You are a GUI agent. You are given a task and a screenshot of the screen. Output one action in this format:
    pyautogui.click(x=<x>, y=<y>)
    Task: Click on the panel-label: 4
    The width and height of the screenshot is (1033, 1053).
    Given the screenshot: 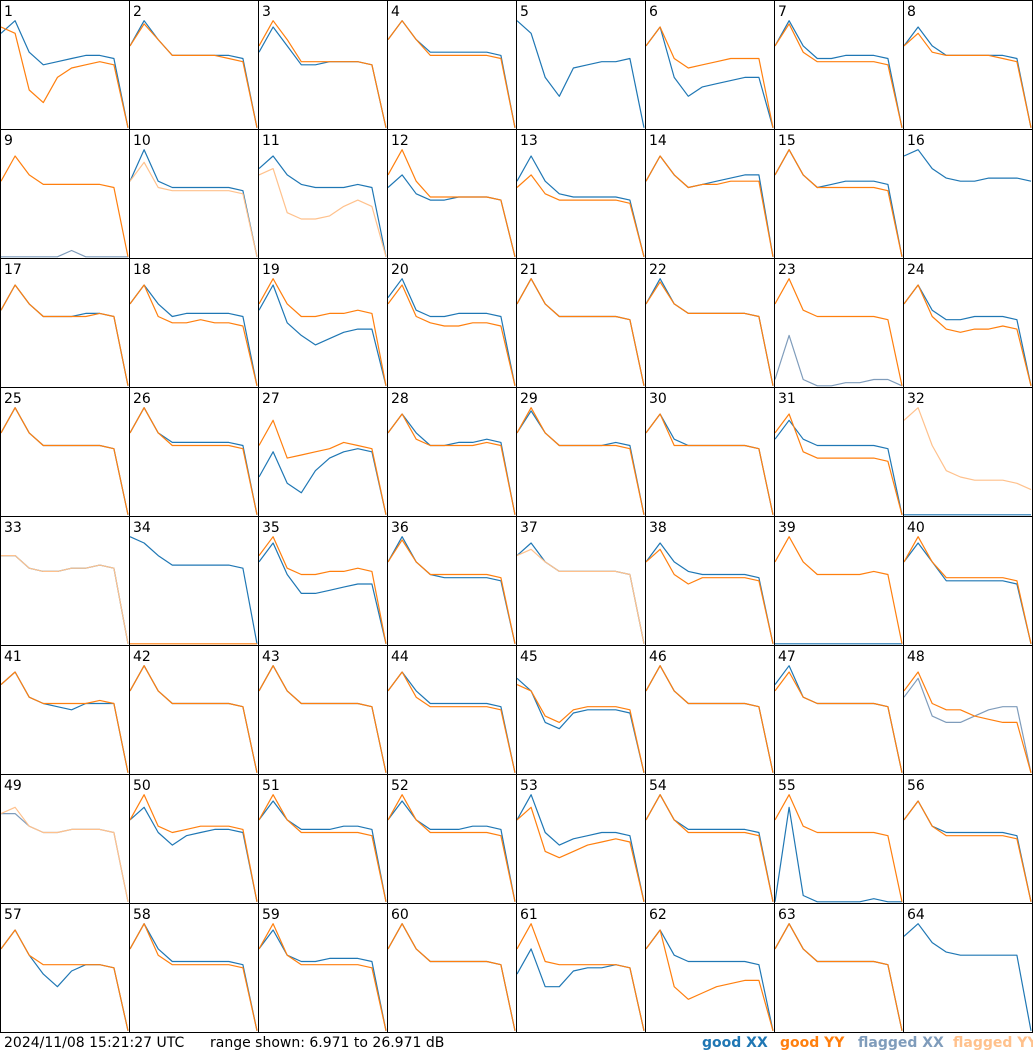 What is the action you would take?
    pyautogui.click(x=395, y=12)
    